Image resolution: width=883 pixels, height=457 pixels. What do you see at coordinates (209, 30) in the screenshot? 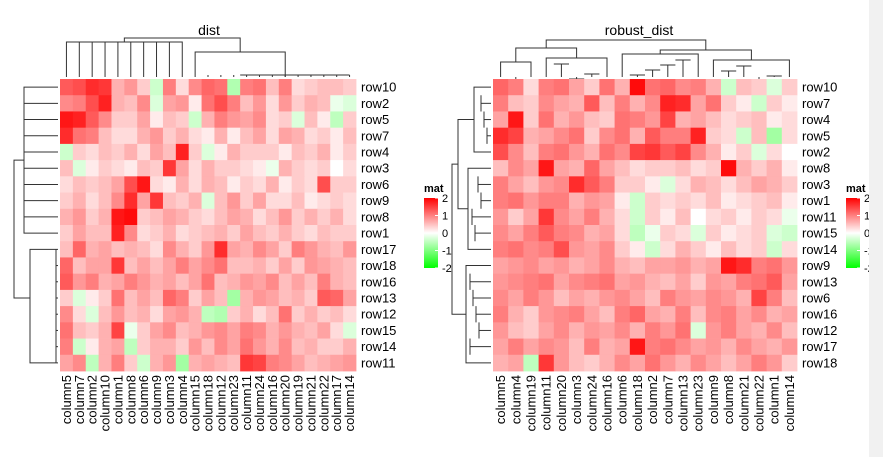
I see `panel-title-dist: dist` at bounding box center [209, 30].